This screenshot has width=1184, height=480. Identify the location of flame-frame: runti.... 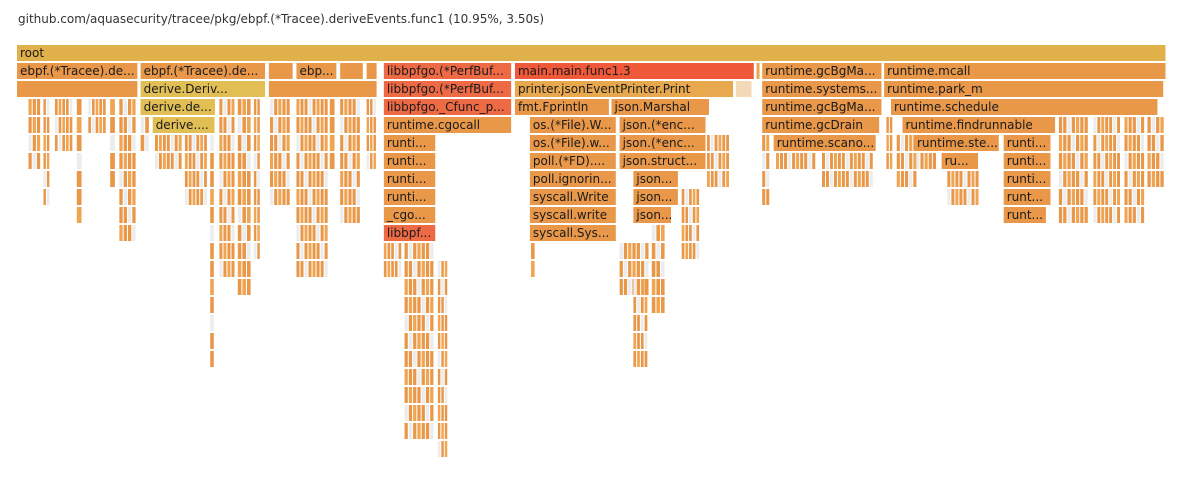
(409, 143).